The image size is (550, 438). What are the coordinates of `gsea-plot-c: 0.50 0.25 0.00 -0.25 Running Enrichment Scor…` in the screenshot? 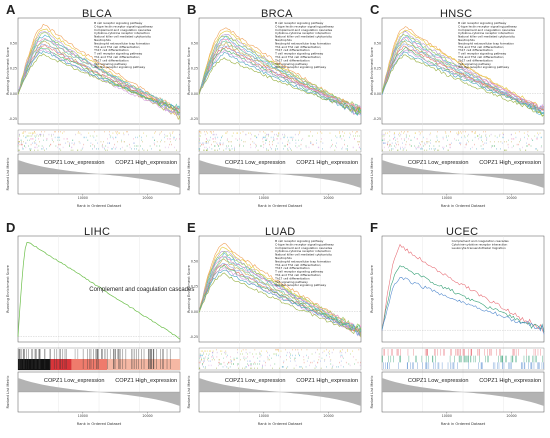 It's located at (457, 112).